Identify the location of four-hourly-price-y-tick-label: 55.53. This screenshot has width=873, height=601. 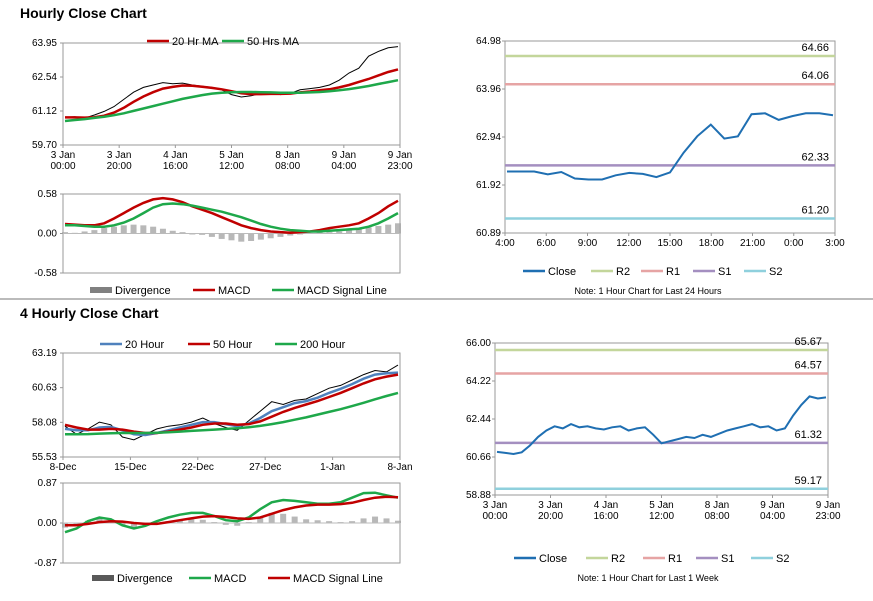
(44, 457).